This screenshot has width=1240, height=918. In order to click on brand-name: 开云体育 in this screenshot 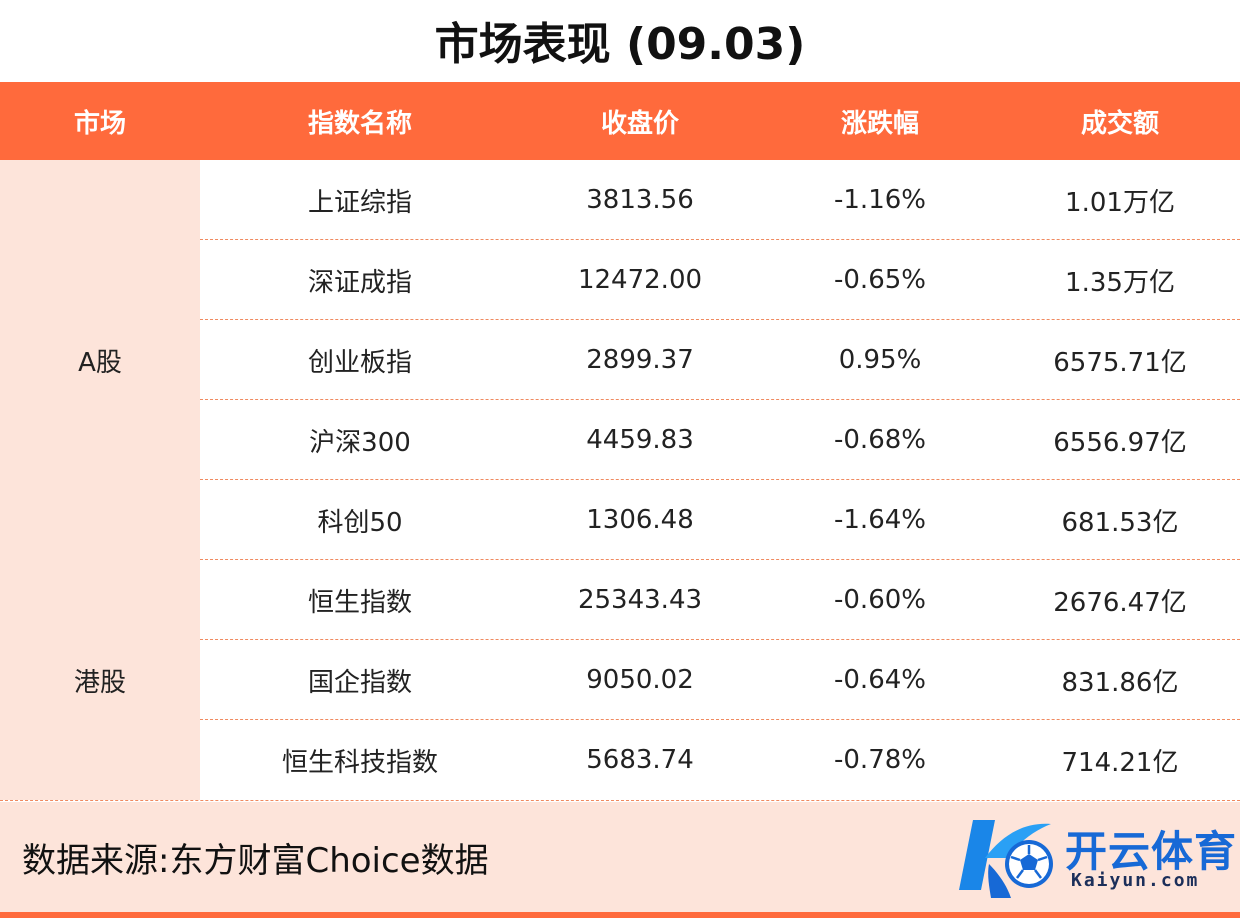, I will do `click(1151, 851)`.